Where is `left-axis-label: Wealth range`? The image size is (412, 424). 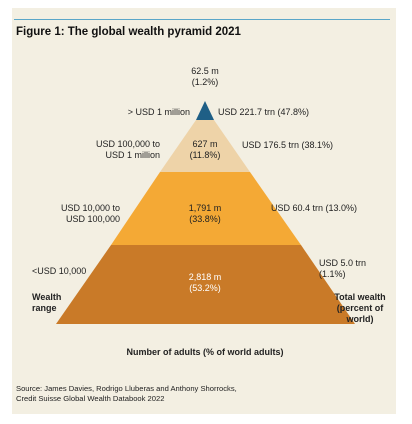
left-axis-label: Wealth range is located at coordinates (46, 303).